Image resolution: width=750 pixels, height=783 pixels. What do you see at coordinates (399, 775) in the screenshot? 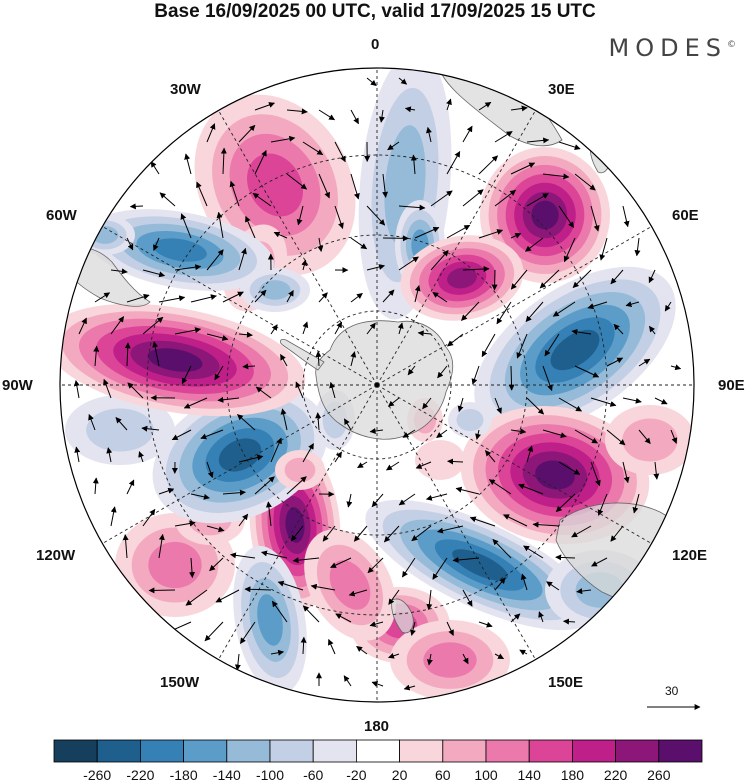
I see `colorbar-tick-label: 20` at bounding box center [399, 775].